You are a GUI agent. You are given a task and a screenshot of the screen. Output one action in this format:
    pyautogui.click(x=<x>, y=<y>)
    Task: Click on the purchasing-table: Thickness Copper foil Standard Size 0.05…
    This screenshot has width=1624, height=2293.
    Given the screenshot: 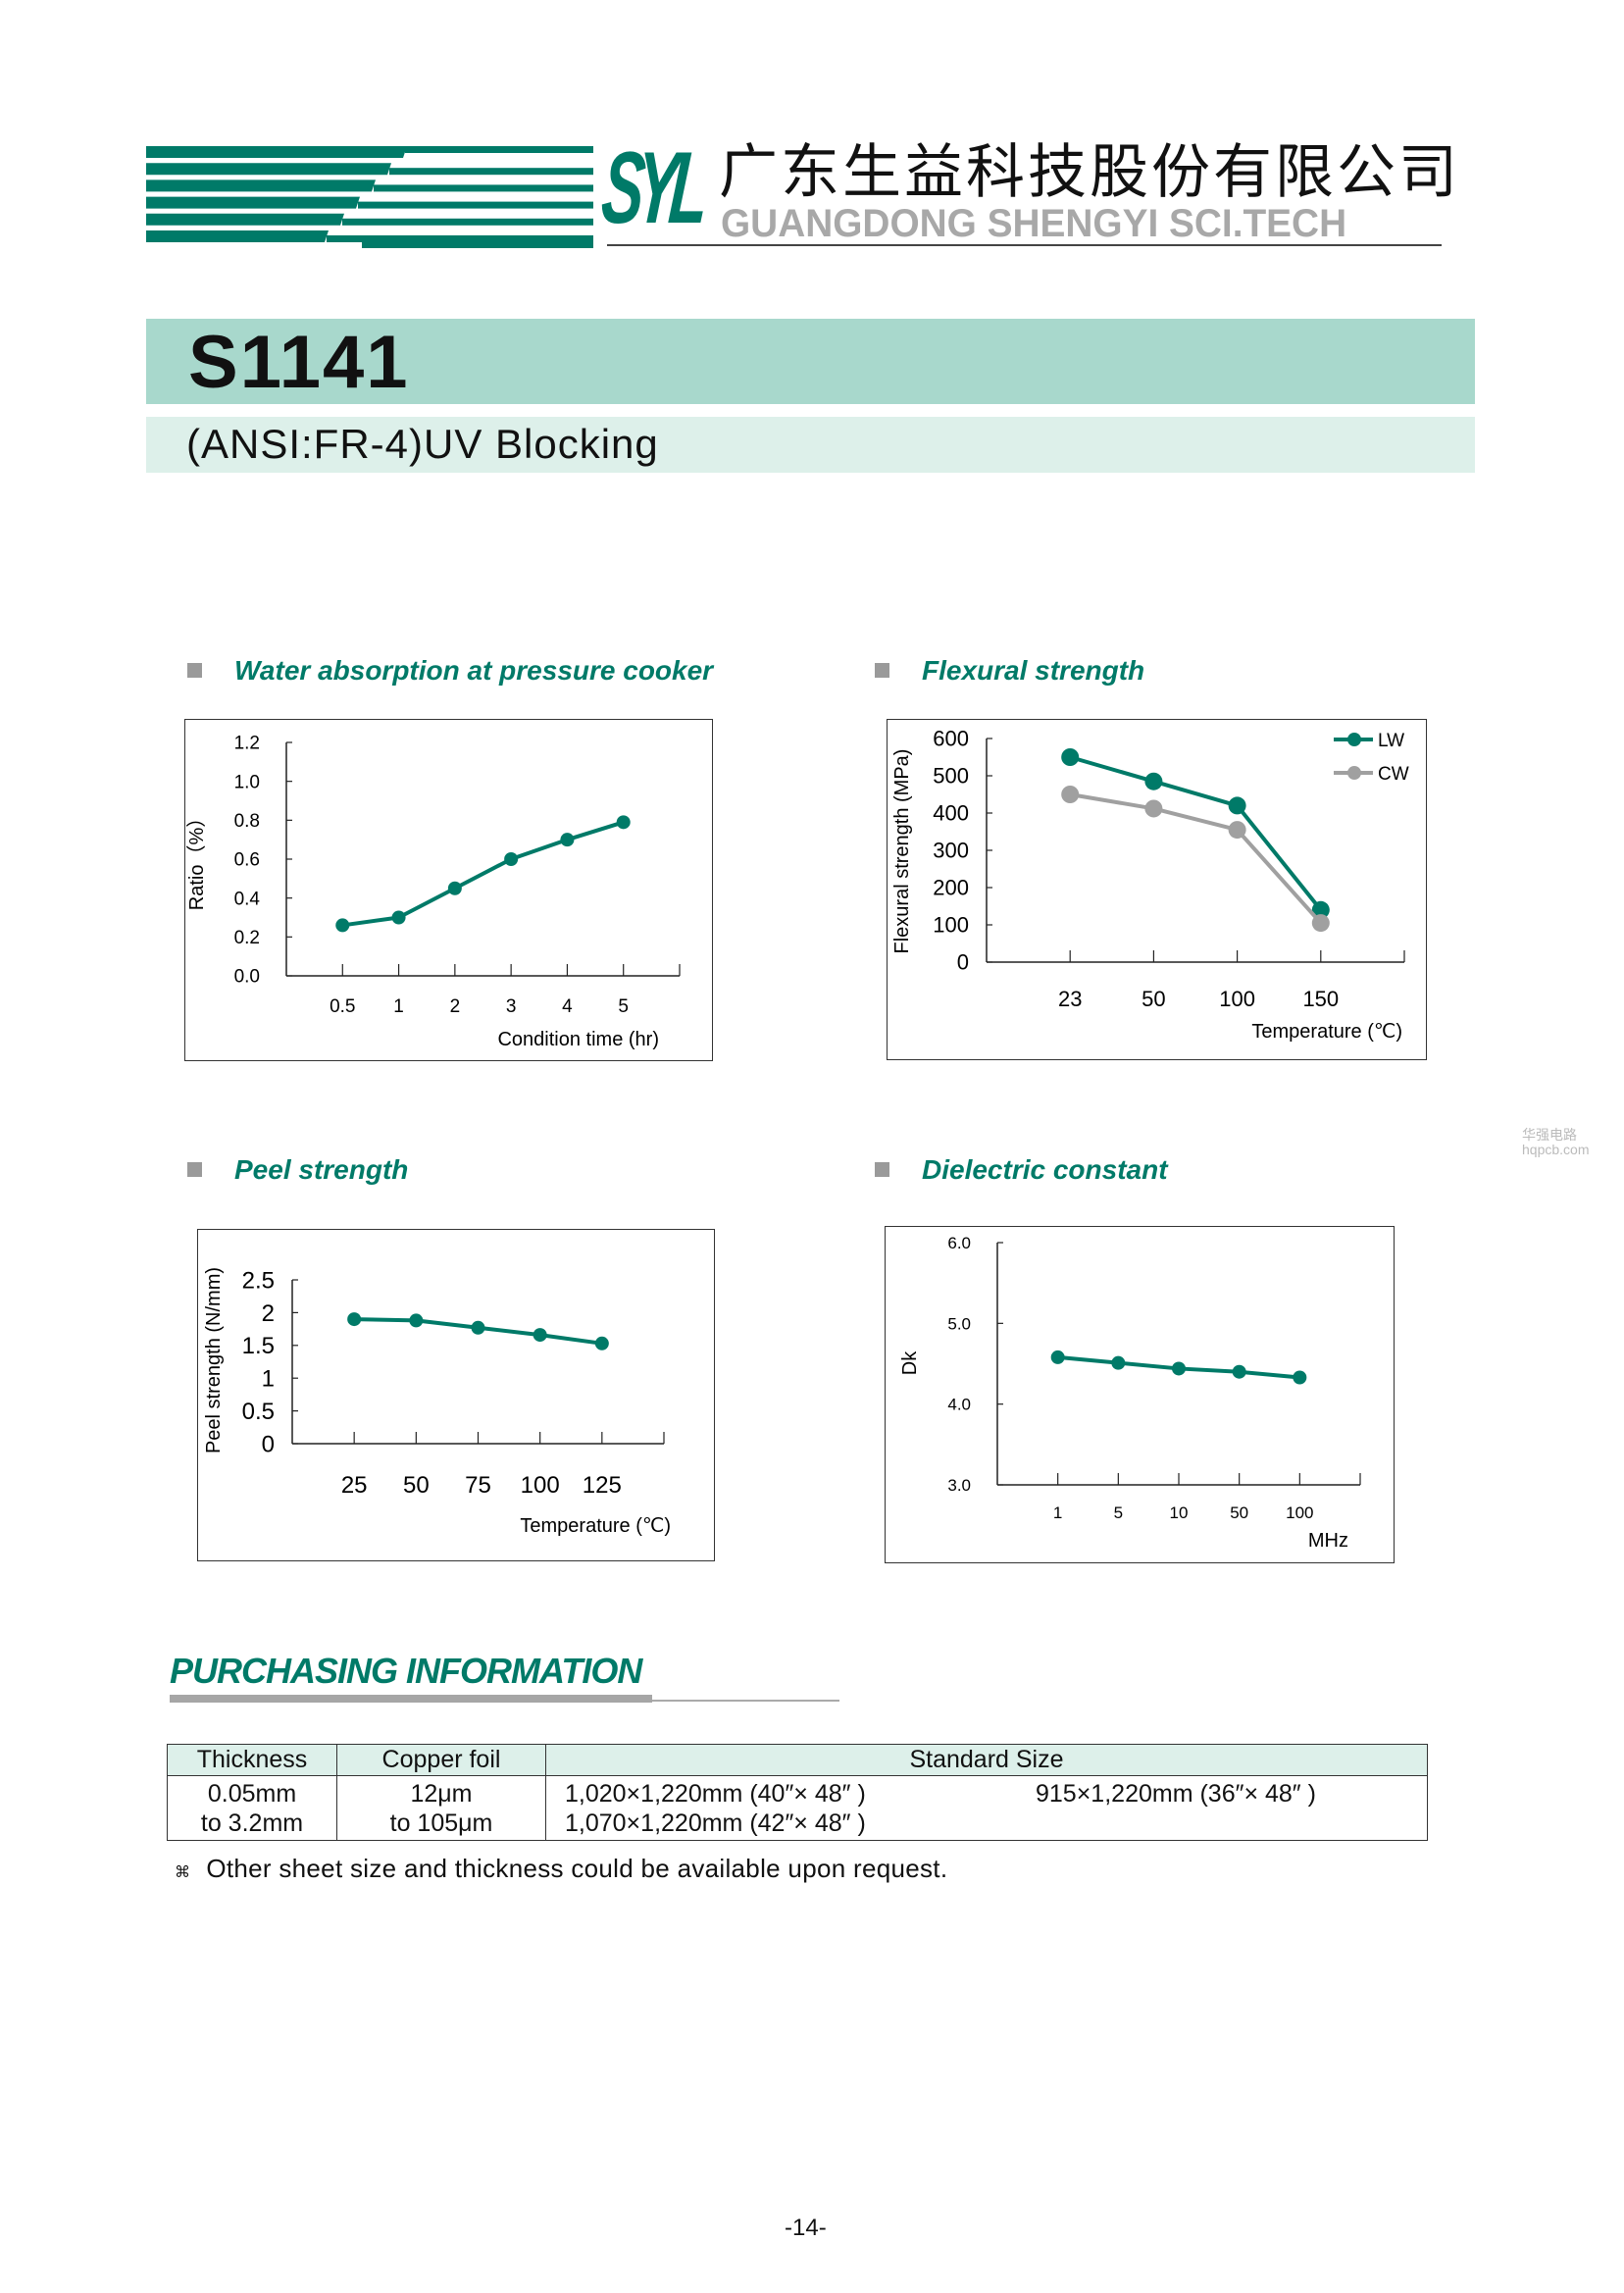 What is the action you would take?
    pyautogui.click(x=797, y=1792)
    